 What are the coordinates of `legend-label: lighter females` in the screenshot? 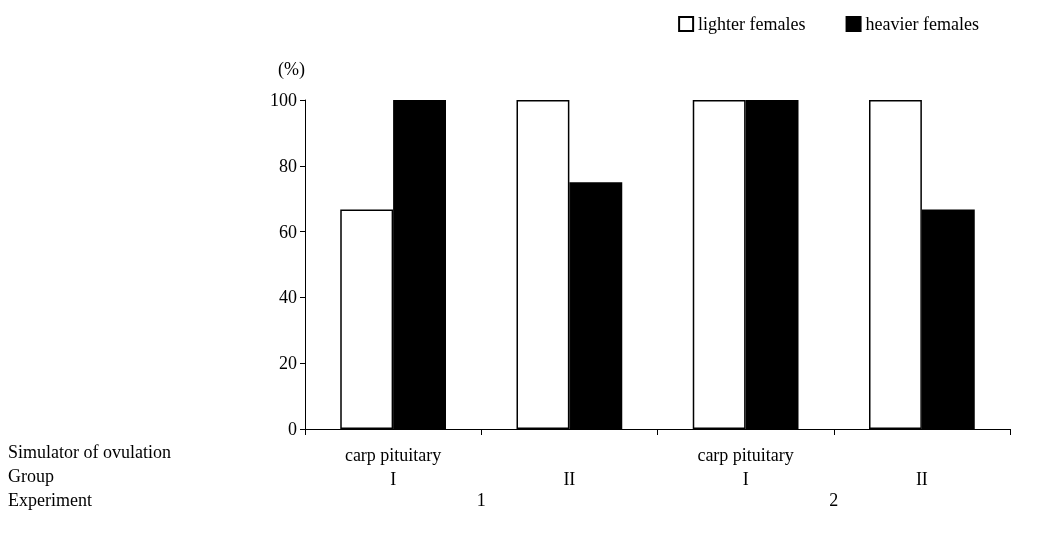 It's located at (752, 24).